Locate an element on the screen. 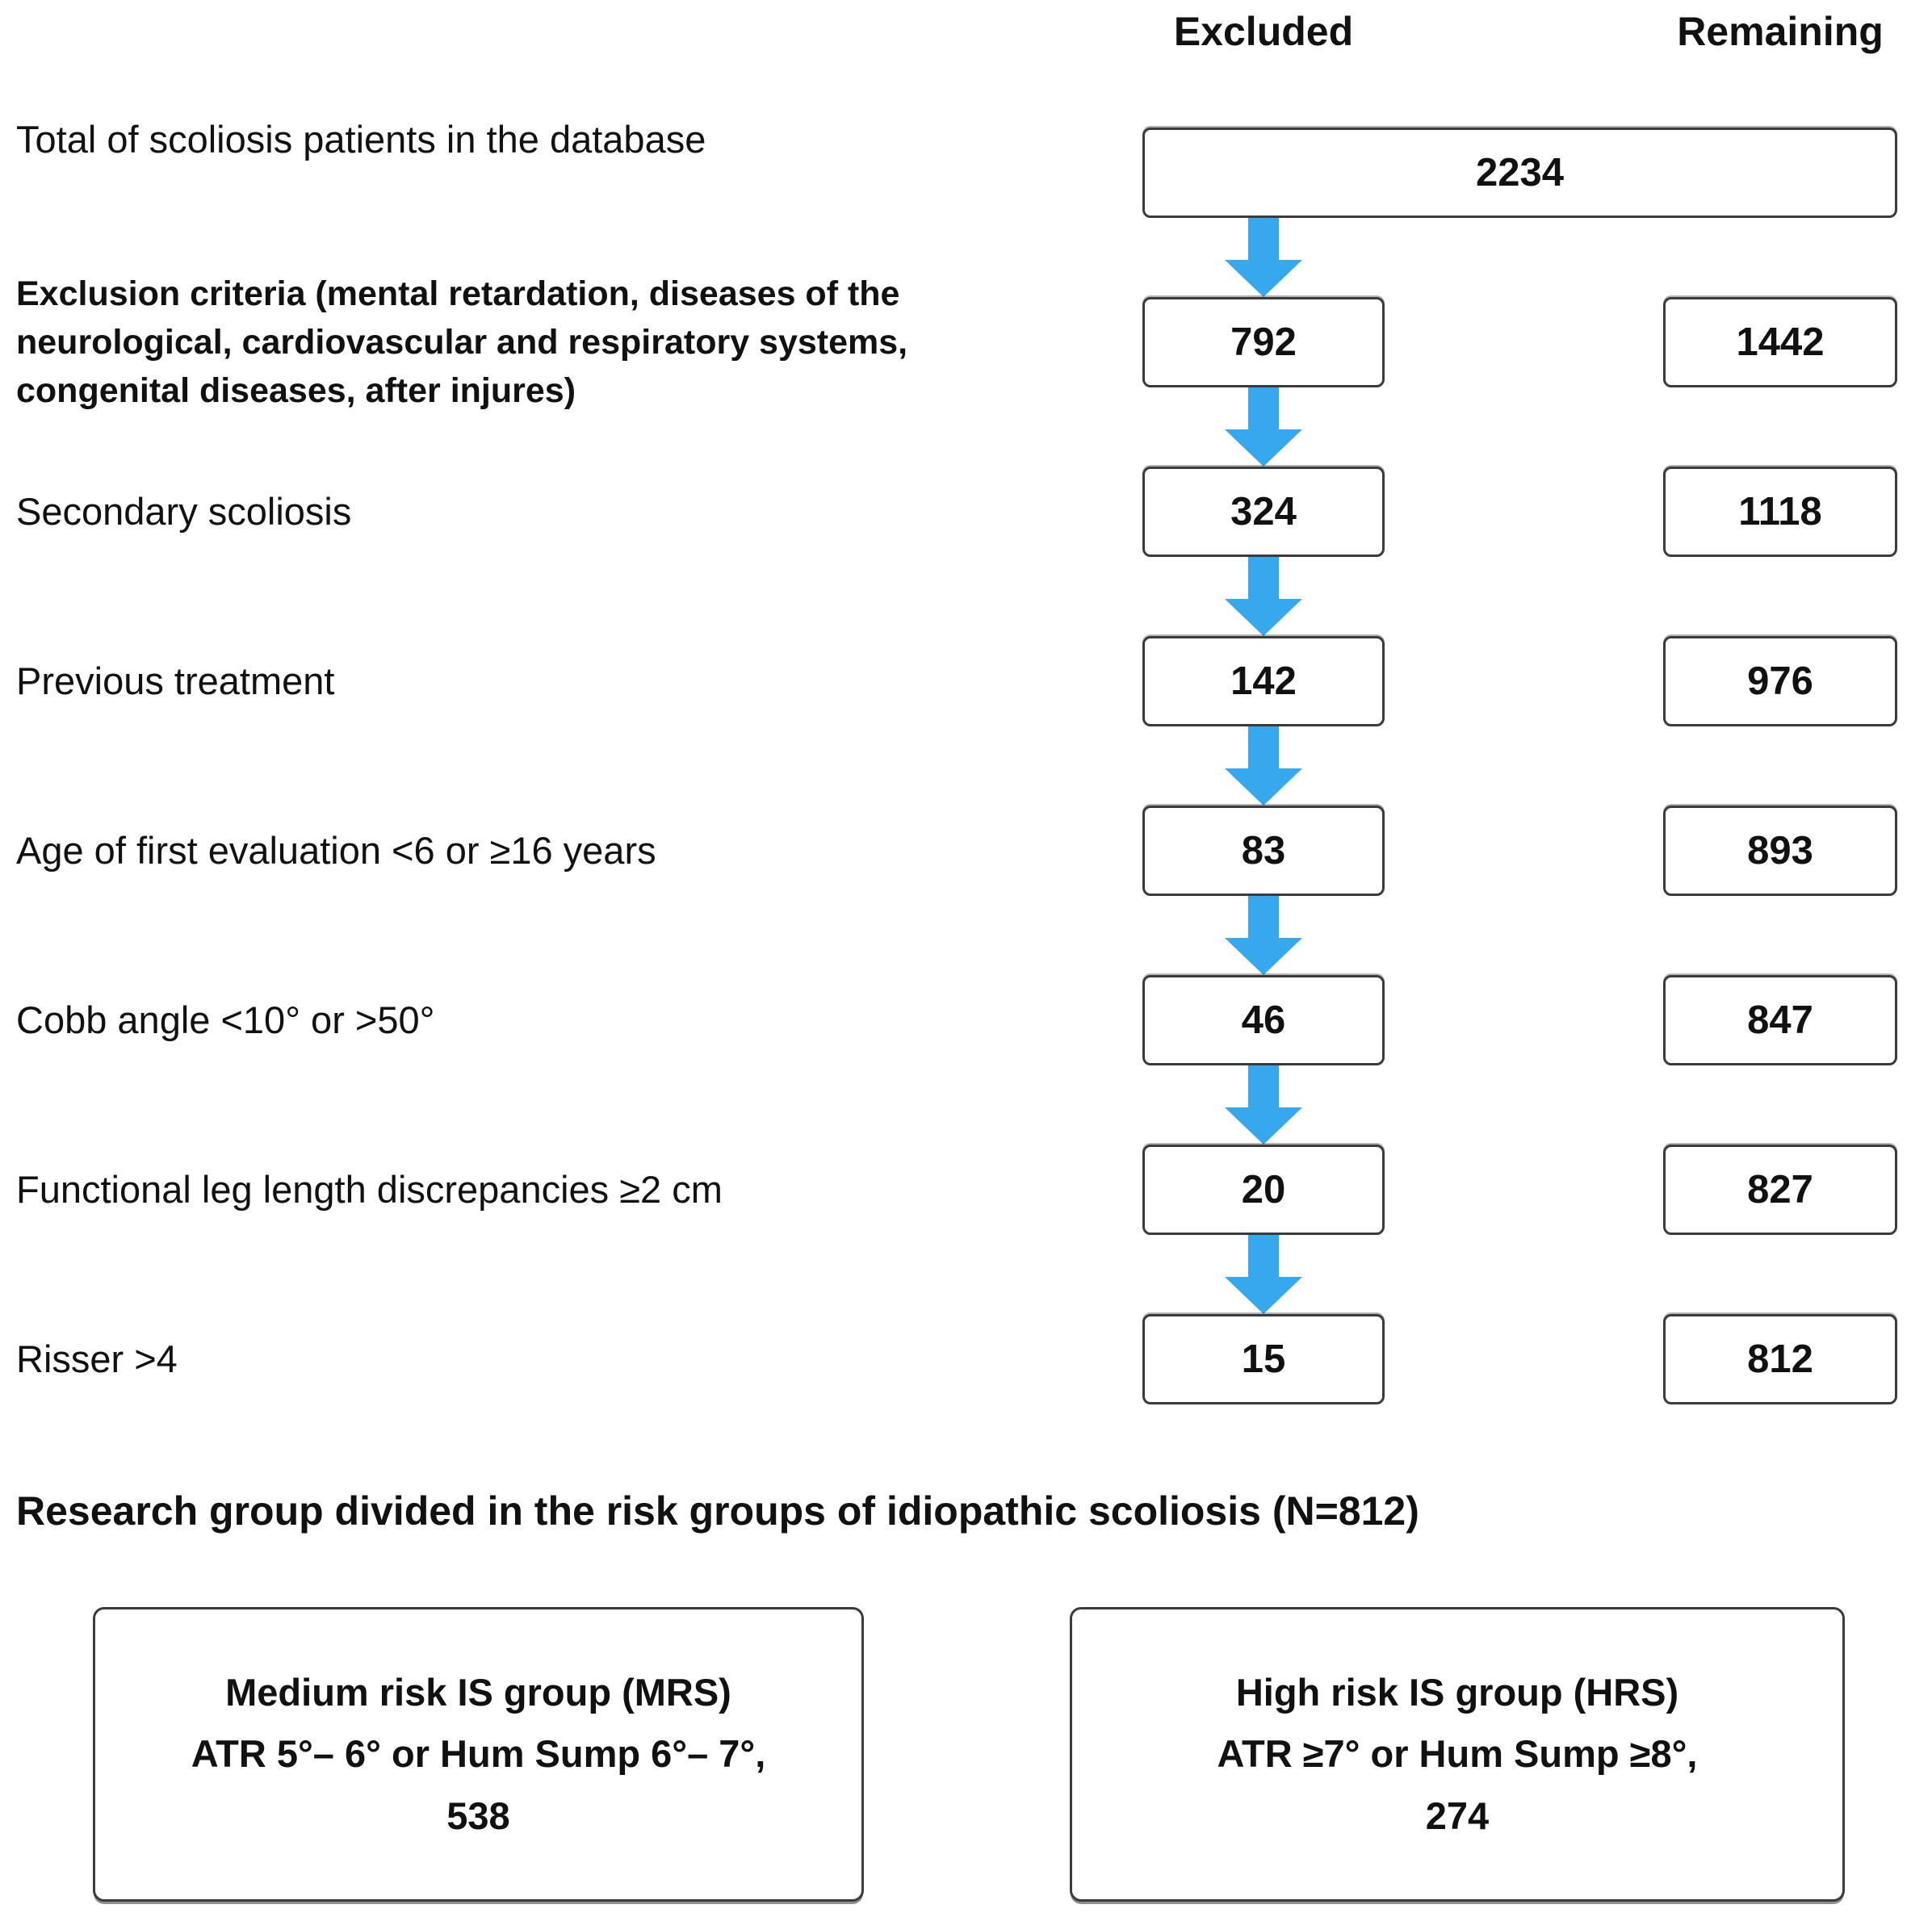 The image size is (1932, 1917). excluded-value: 83 is located at coordinates (1263, 851).